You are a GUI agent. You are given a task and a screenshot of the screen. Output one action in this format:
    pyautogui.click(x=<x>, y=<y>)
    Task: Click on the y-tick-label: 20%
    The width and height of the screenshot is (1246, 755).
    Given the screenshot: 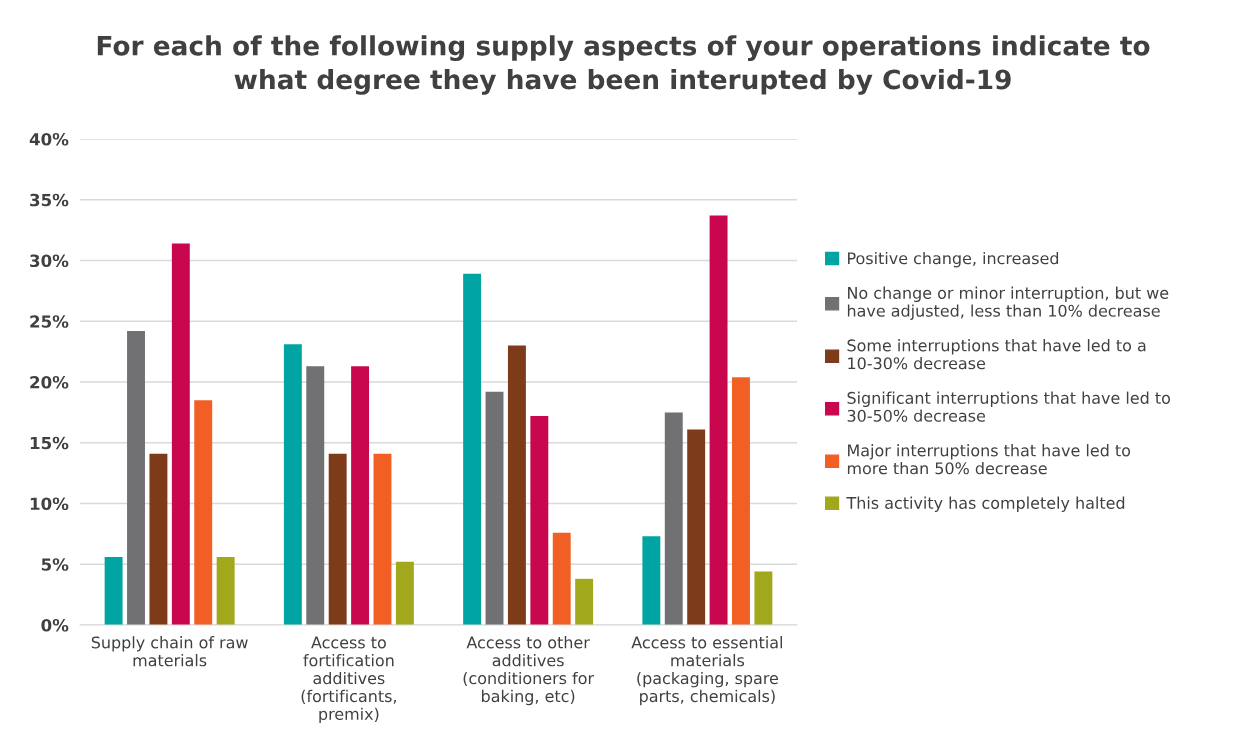 What is the action you would take?
    pyautogui.click(x=49, y=382)
    